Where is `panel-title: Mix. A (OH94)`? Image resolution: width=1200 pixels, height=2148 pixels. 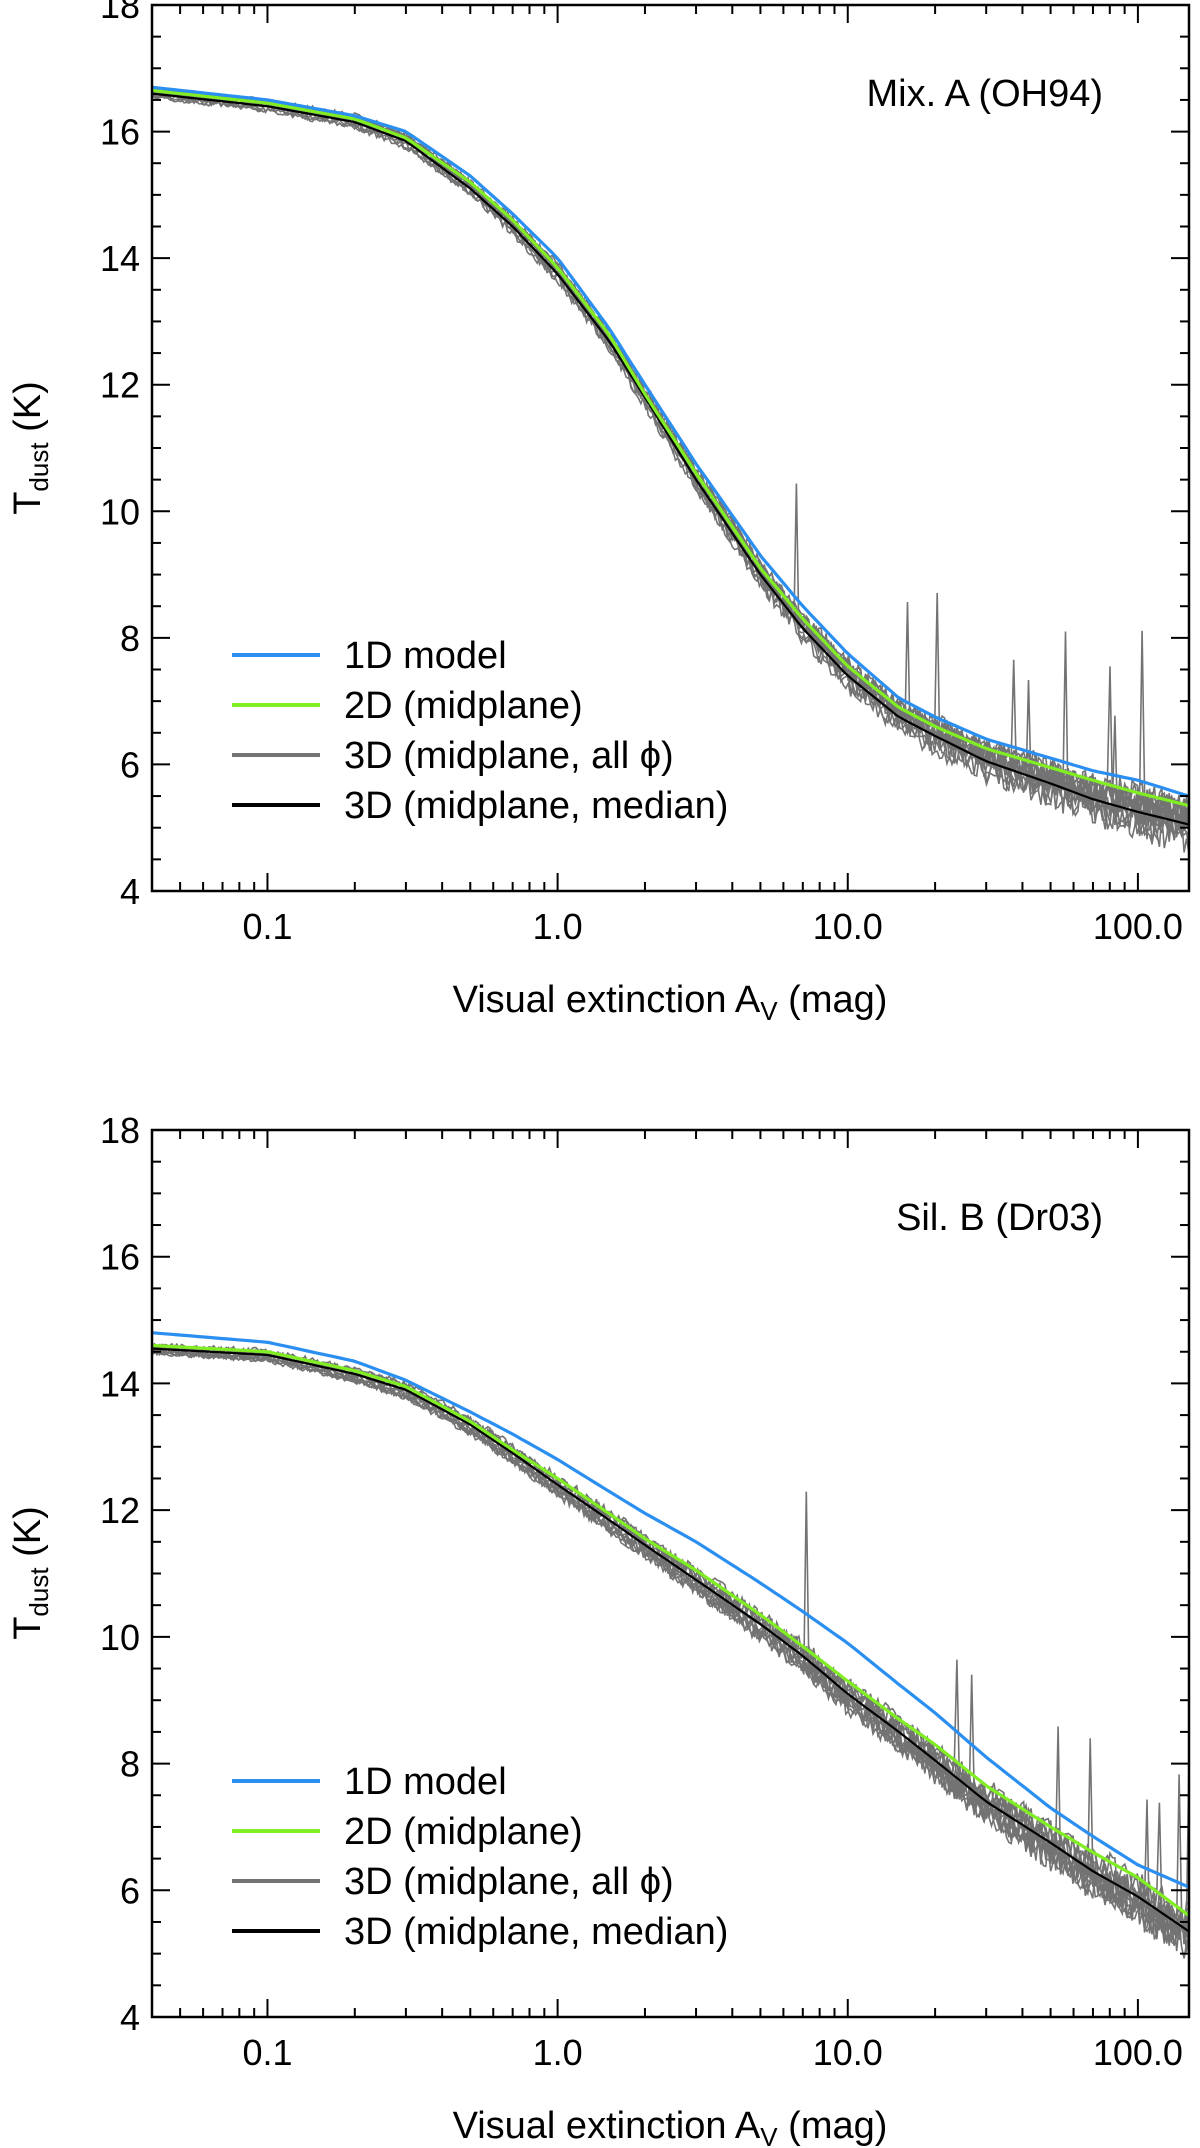 panel-title: Mix. A (OH94) is located at coordinates (985, 94).